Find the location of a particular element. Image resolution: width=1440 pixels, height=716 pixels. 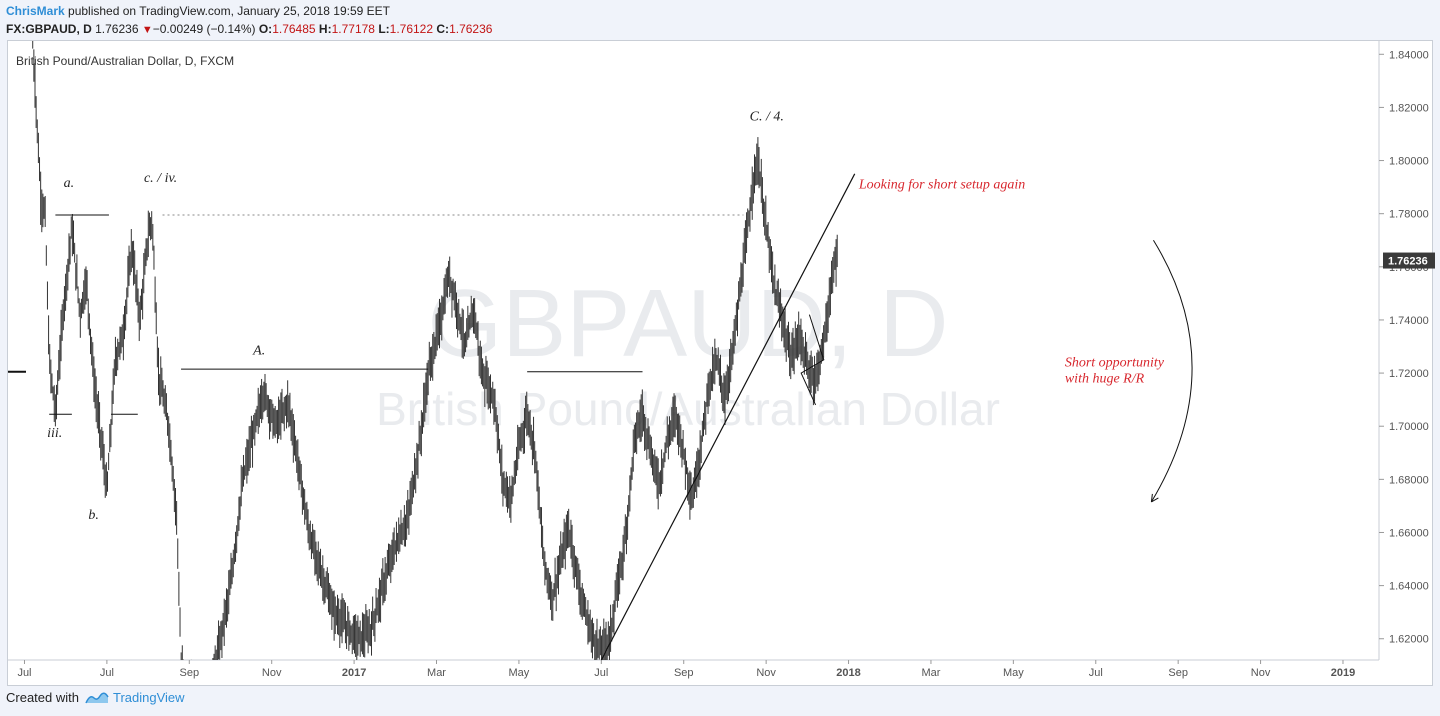

y-tick-label: 1.70000 is located at coordinates (1409, 427).